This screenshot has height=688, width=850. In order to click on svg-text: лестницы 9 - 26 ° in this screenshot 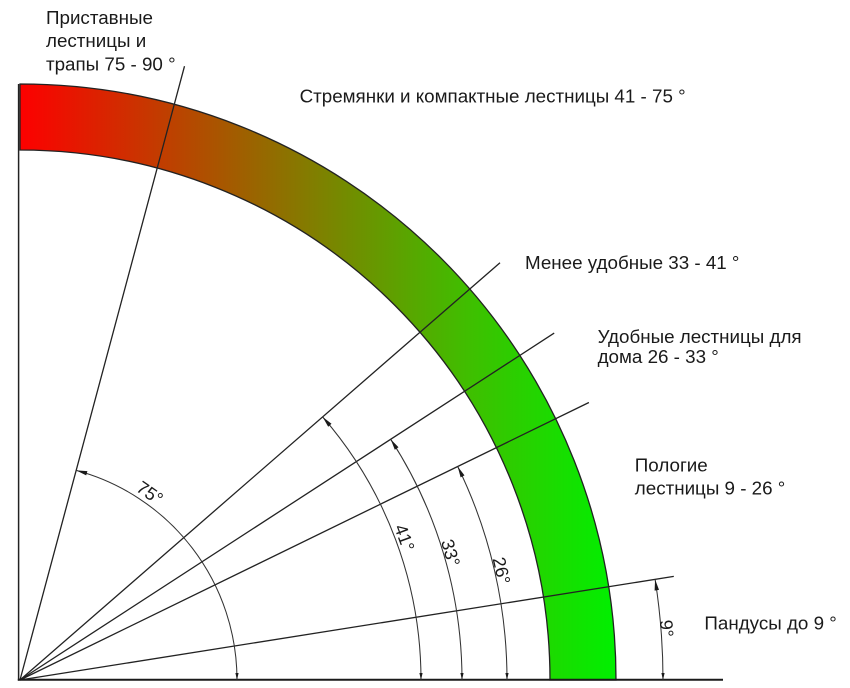, I will do `click(710, 487)`.